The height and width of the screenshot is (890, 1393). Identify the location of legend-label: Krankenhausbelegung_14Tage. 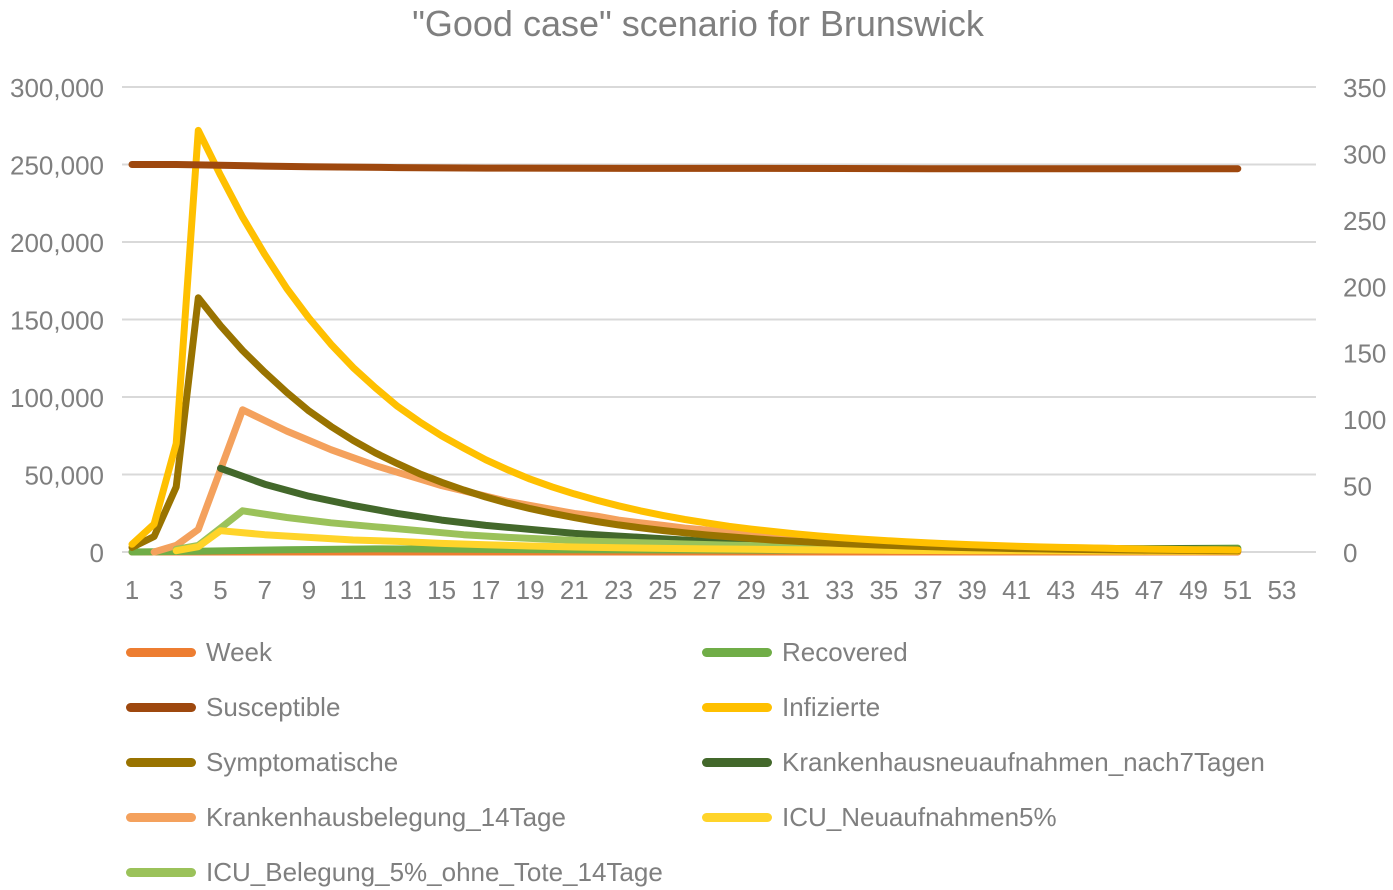
(386, 816).